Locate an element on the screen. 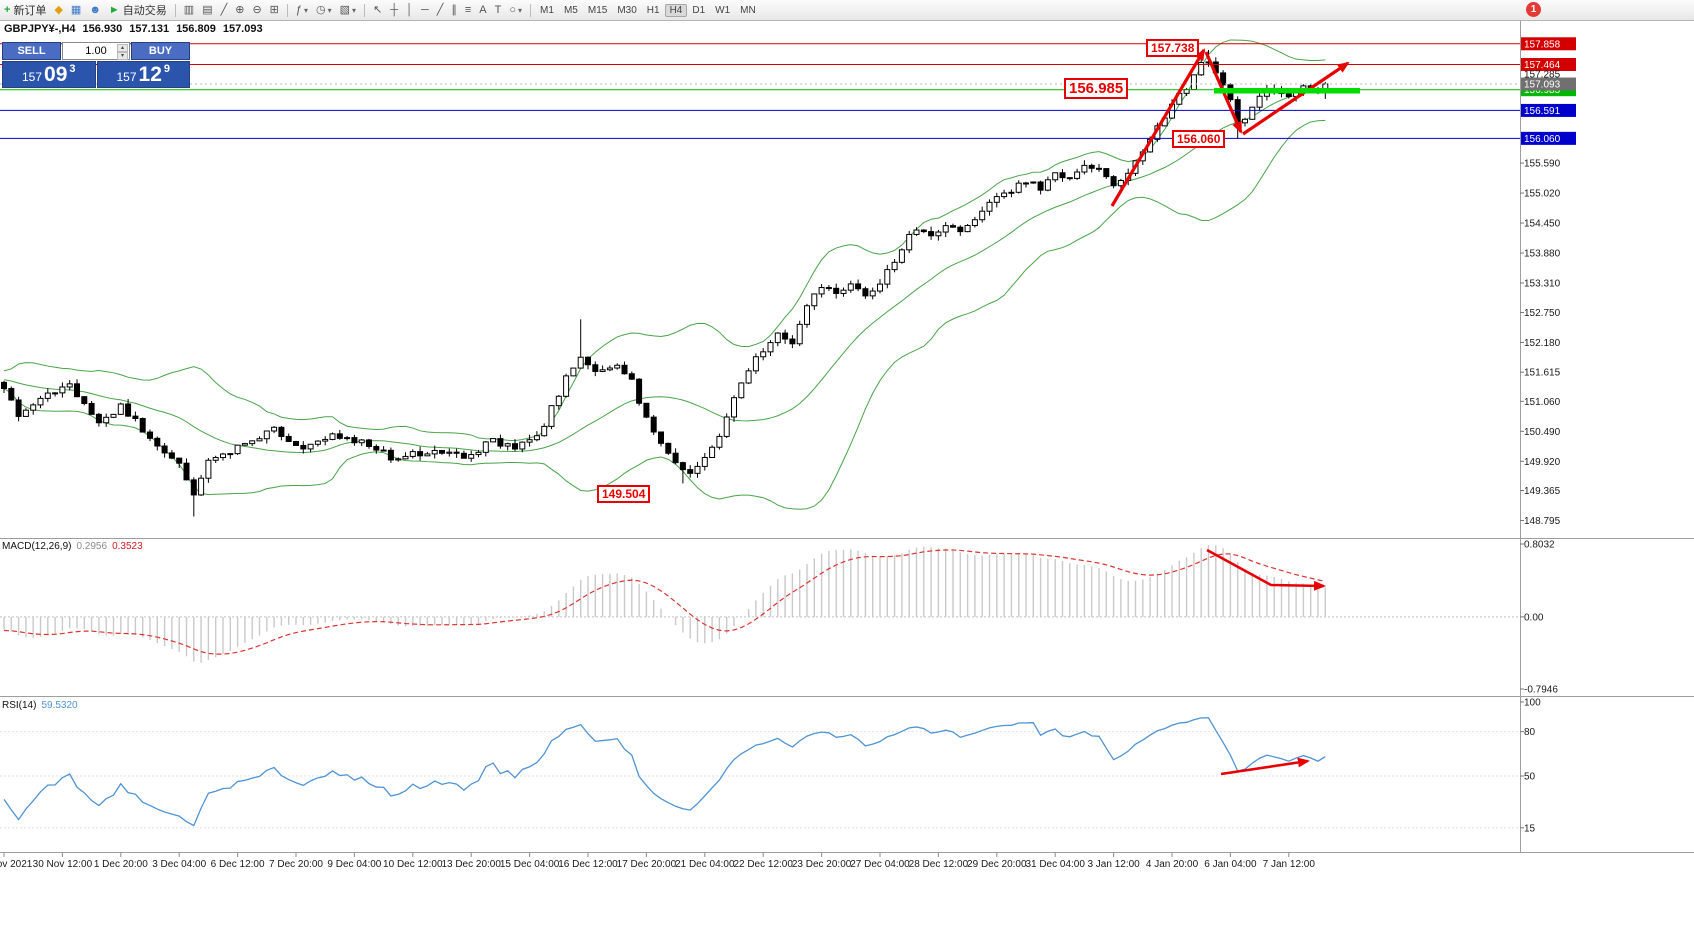  timeframe-m15-button: M15 is located at coordinates (597, 10).